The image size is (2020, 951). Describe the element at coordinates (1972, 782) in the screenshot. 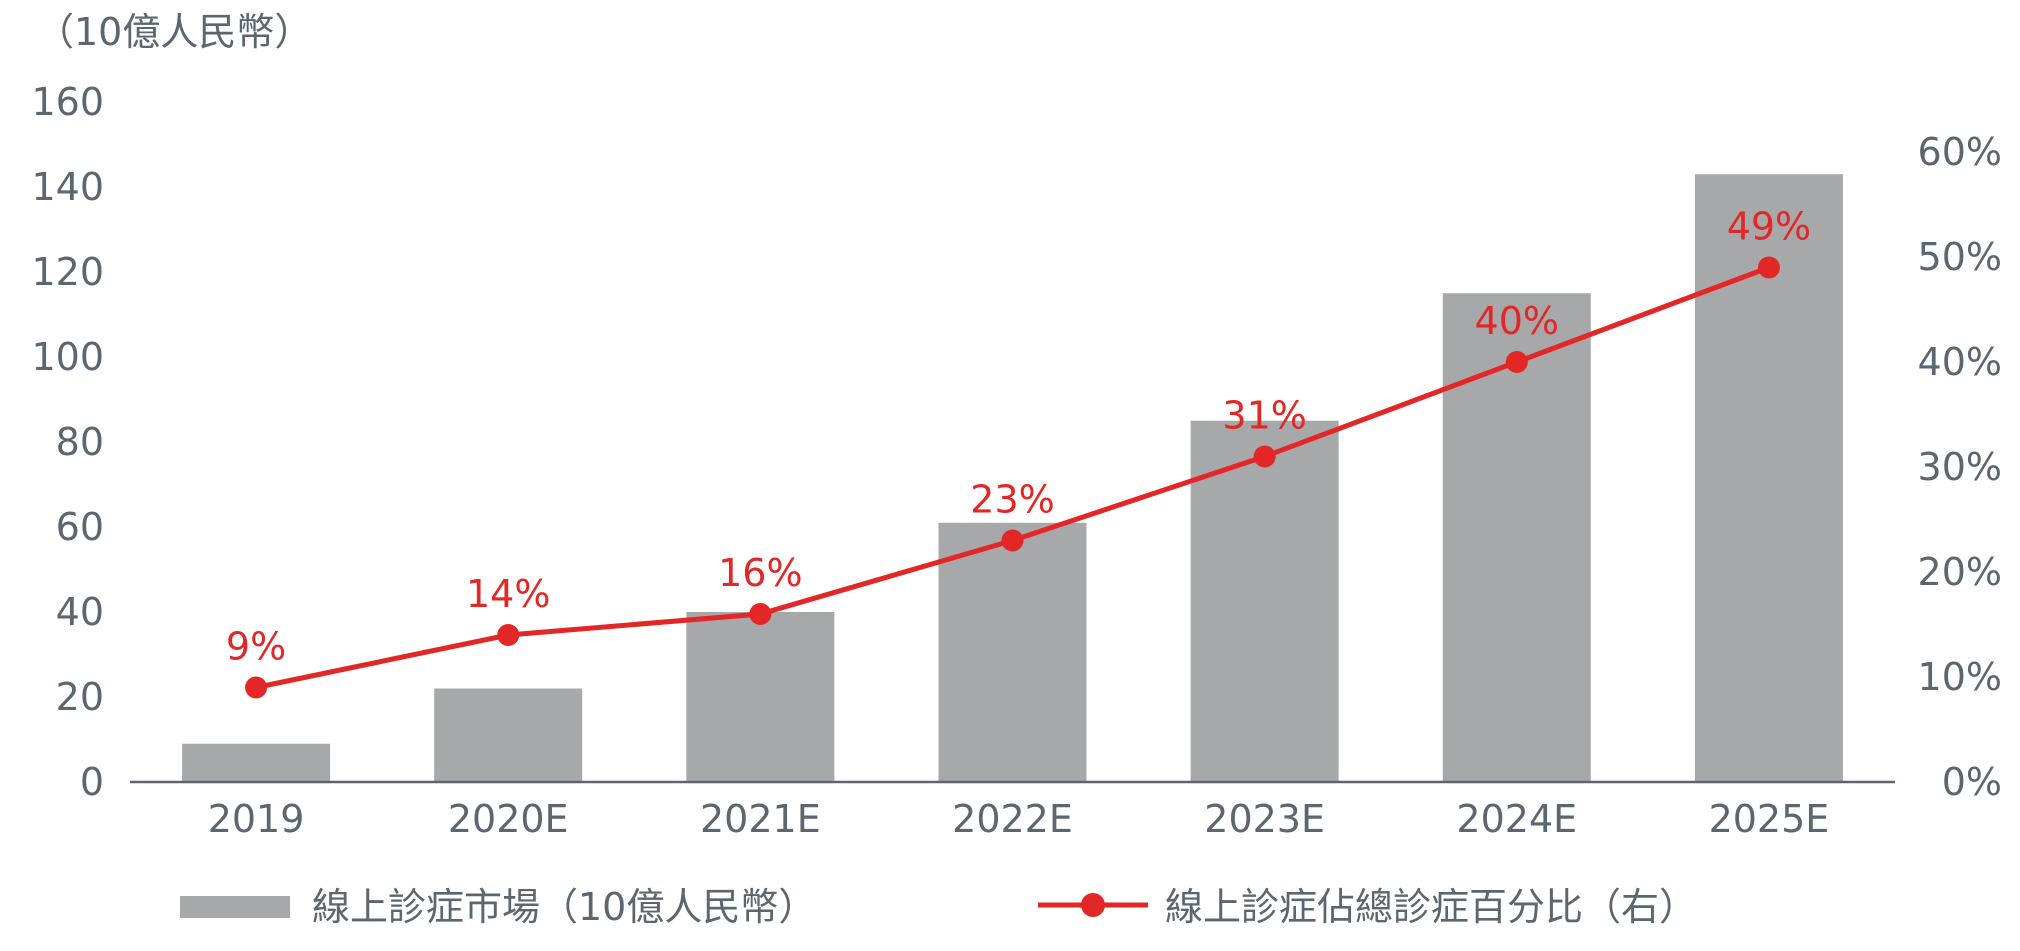

I see `y-right-tick-label: 0%` at that location.